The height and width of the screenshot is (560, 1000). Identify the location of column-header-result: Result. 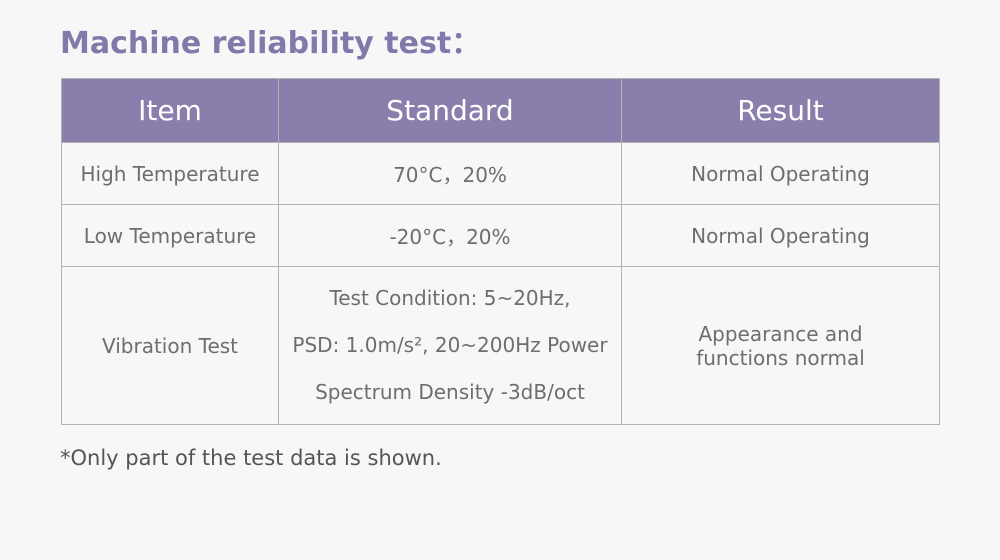
(780, 110).